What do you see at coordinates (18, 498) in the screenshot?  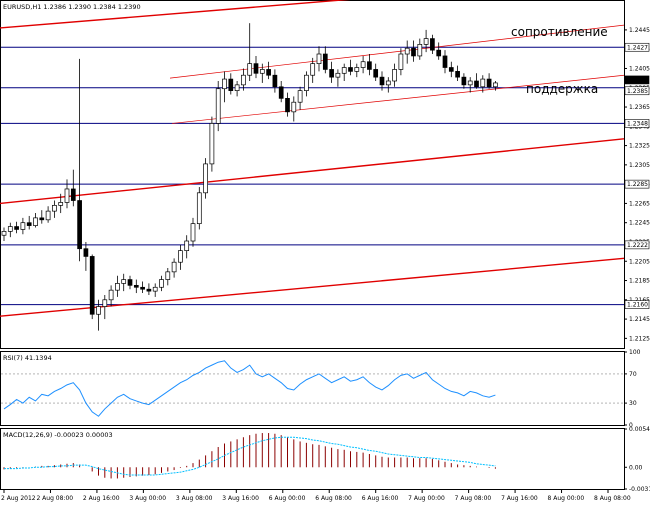 I see `x-tick-label-0: 2 Aug 2012` at bounding box center [18, 498].